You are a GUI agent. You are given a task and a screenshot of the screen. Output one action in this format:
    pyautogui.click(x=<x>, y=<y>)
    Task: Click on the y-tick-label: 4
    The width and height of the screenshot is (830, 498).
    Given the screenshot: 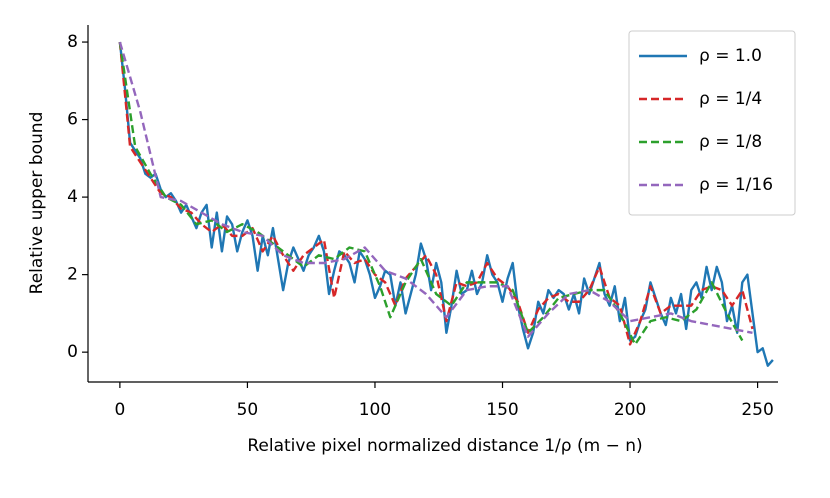 What is the action you would take?
    pyautogui.click(x=72, y=197)
    